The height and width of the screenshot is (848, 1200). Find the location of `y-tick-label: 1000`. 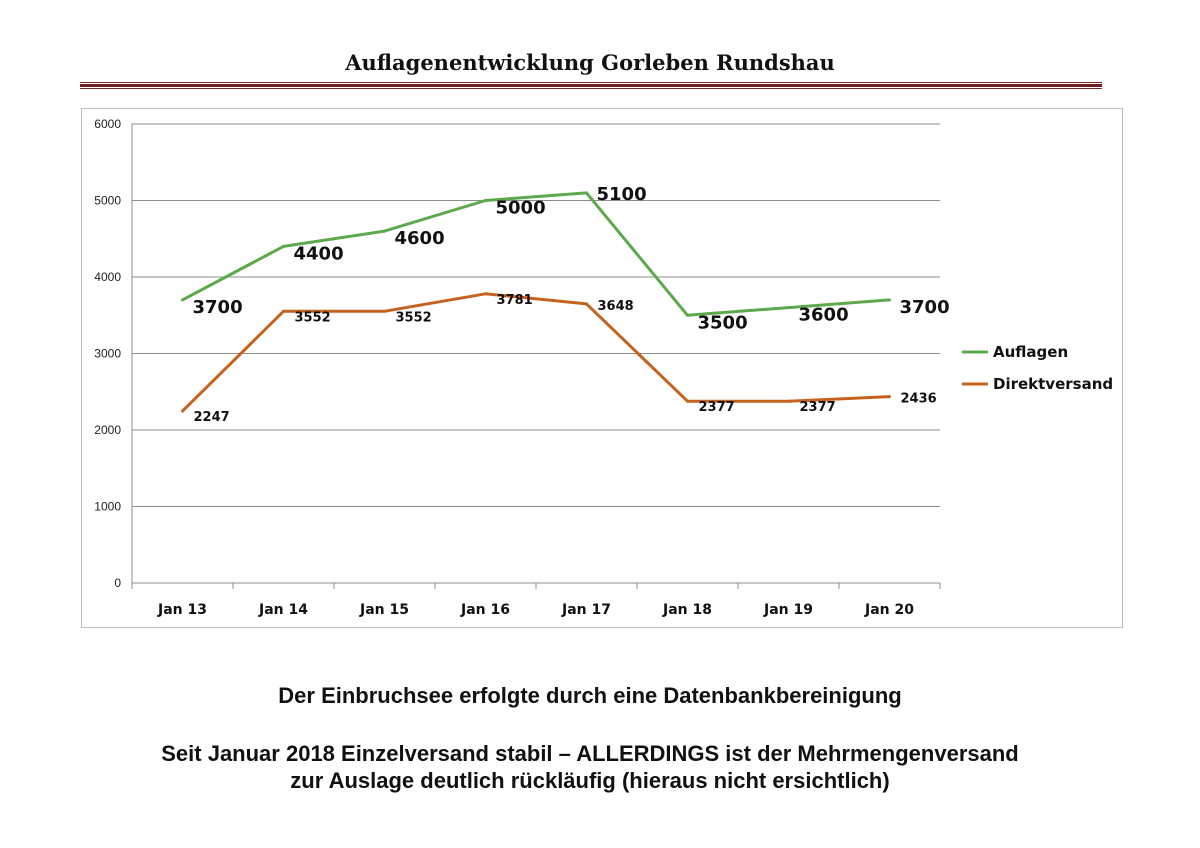

y-tick-label: 1000 is located at coordinates (107, 507).